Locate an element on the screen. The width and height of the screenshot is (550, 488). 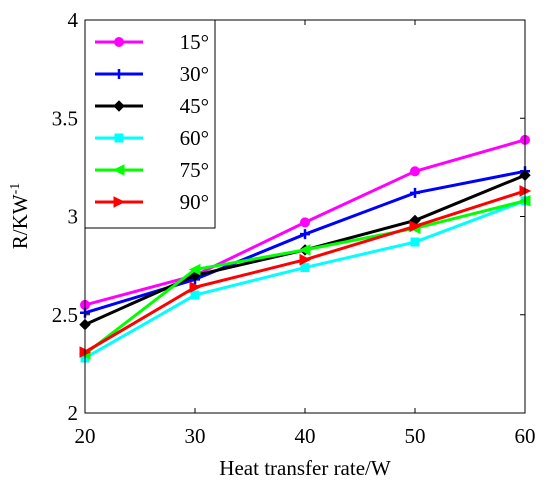
x-tick-label: 60 is located at coordinates (525, 436).